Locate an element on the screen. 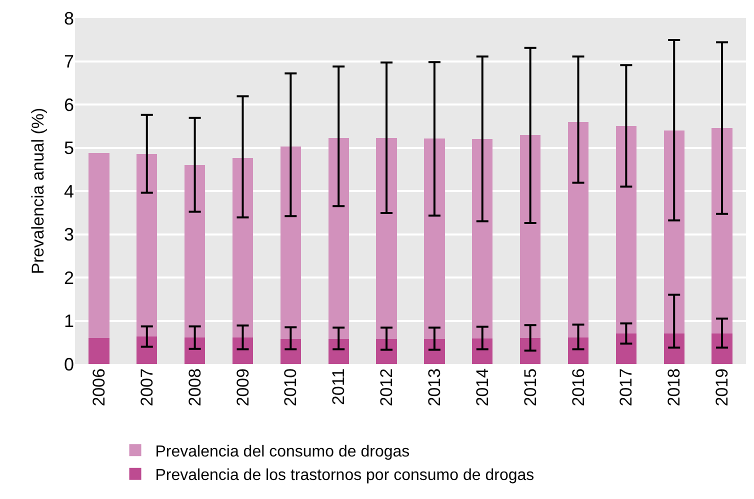 The height and width of the screenshot is (499, 754). y-tick-label: 2 is located at coordinates (69, 278).